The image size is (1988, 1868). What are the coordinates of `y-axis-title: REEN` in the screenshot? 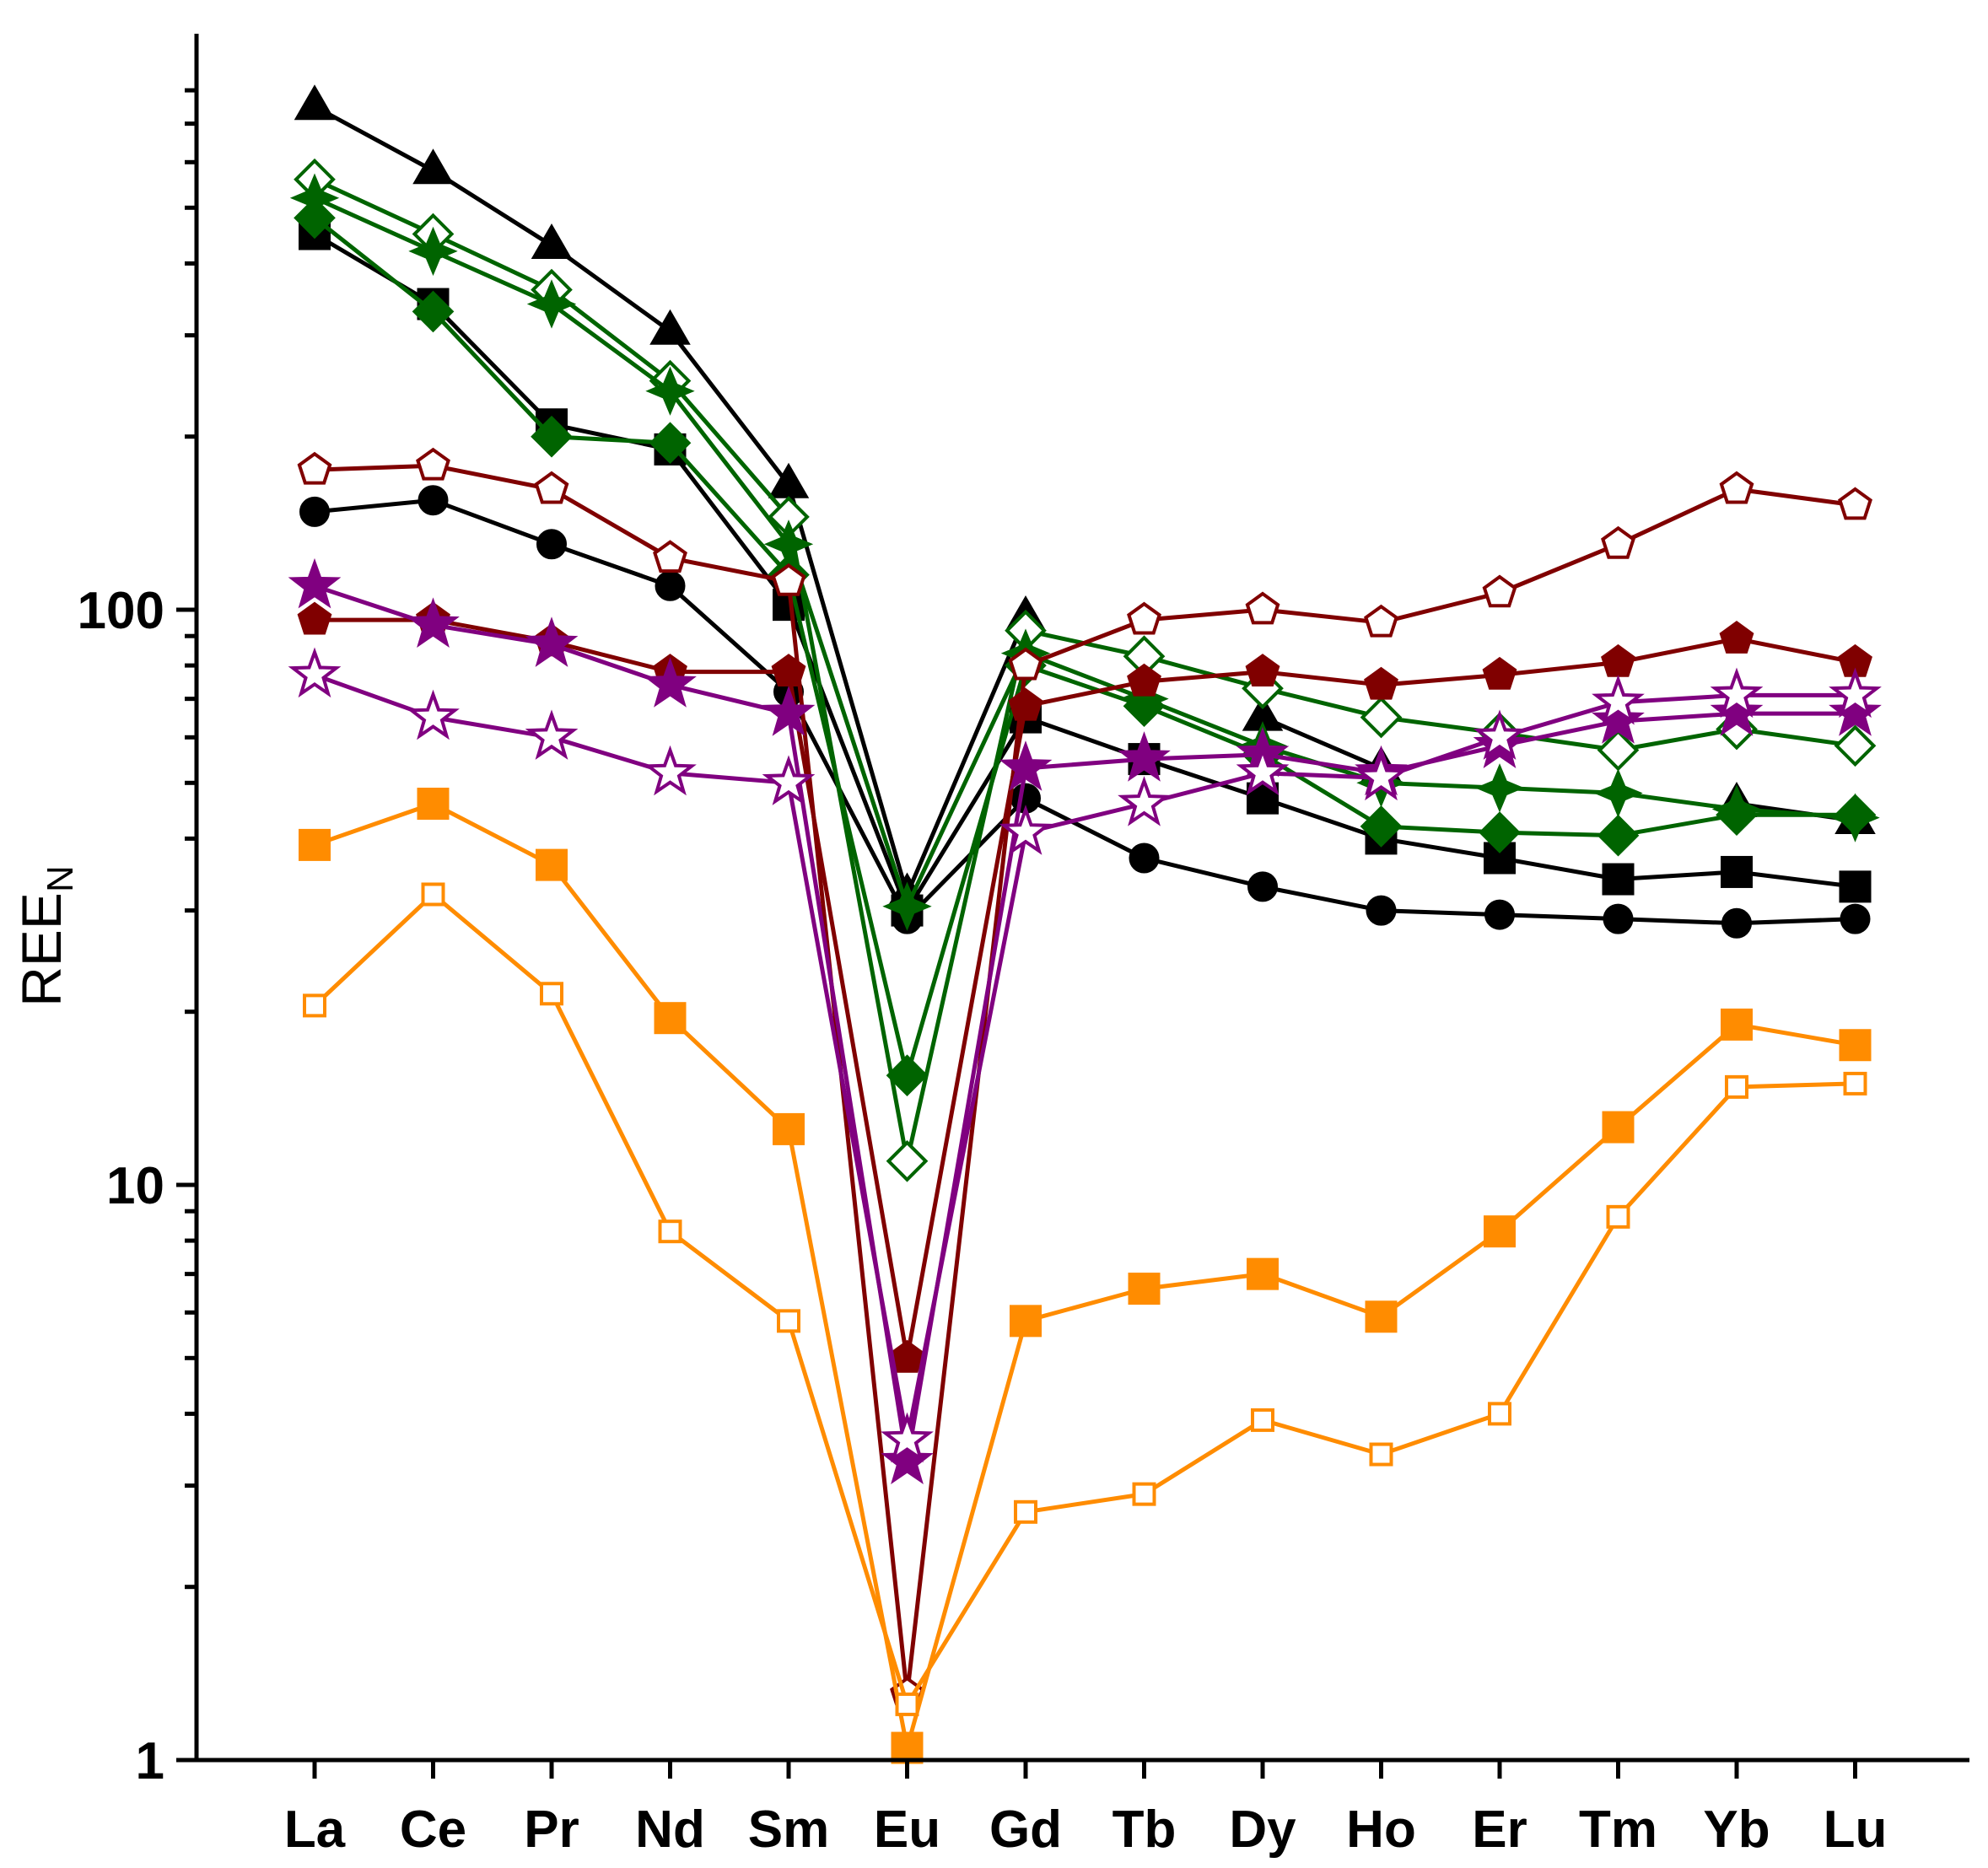 It's located at (45, 936).